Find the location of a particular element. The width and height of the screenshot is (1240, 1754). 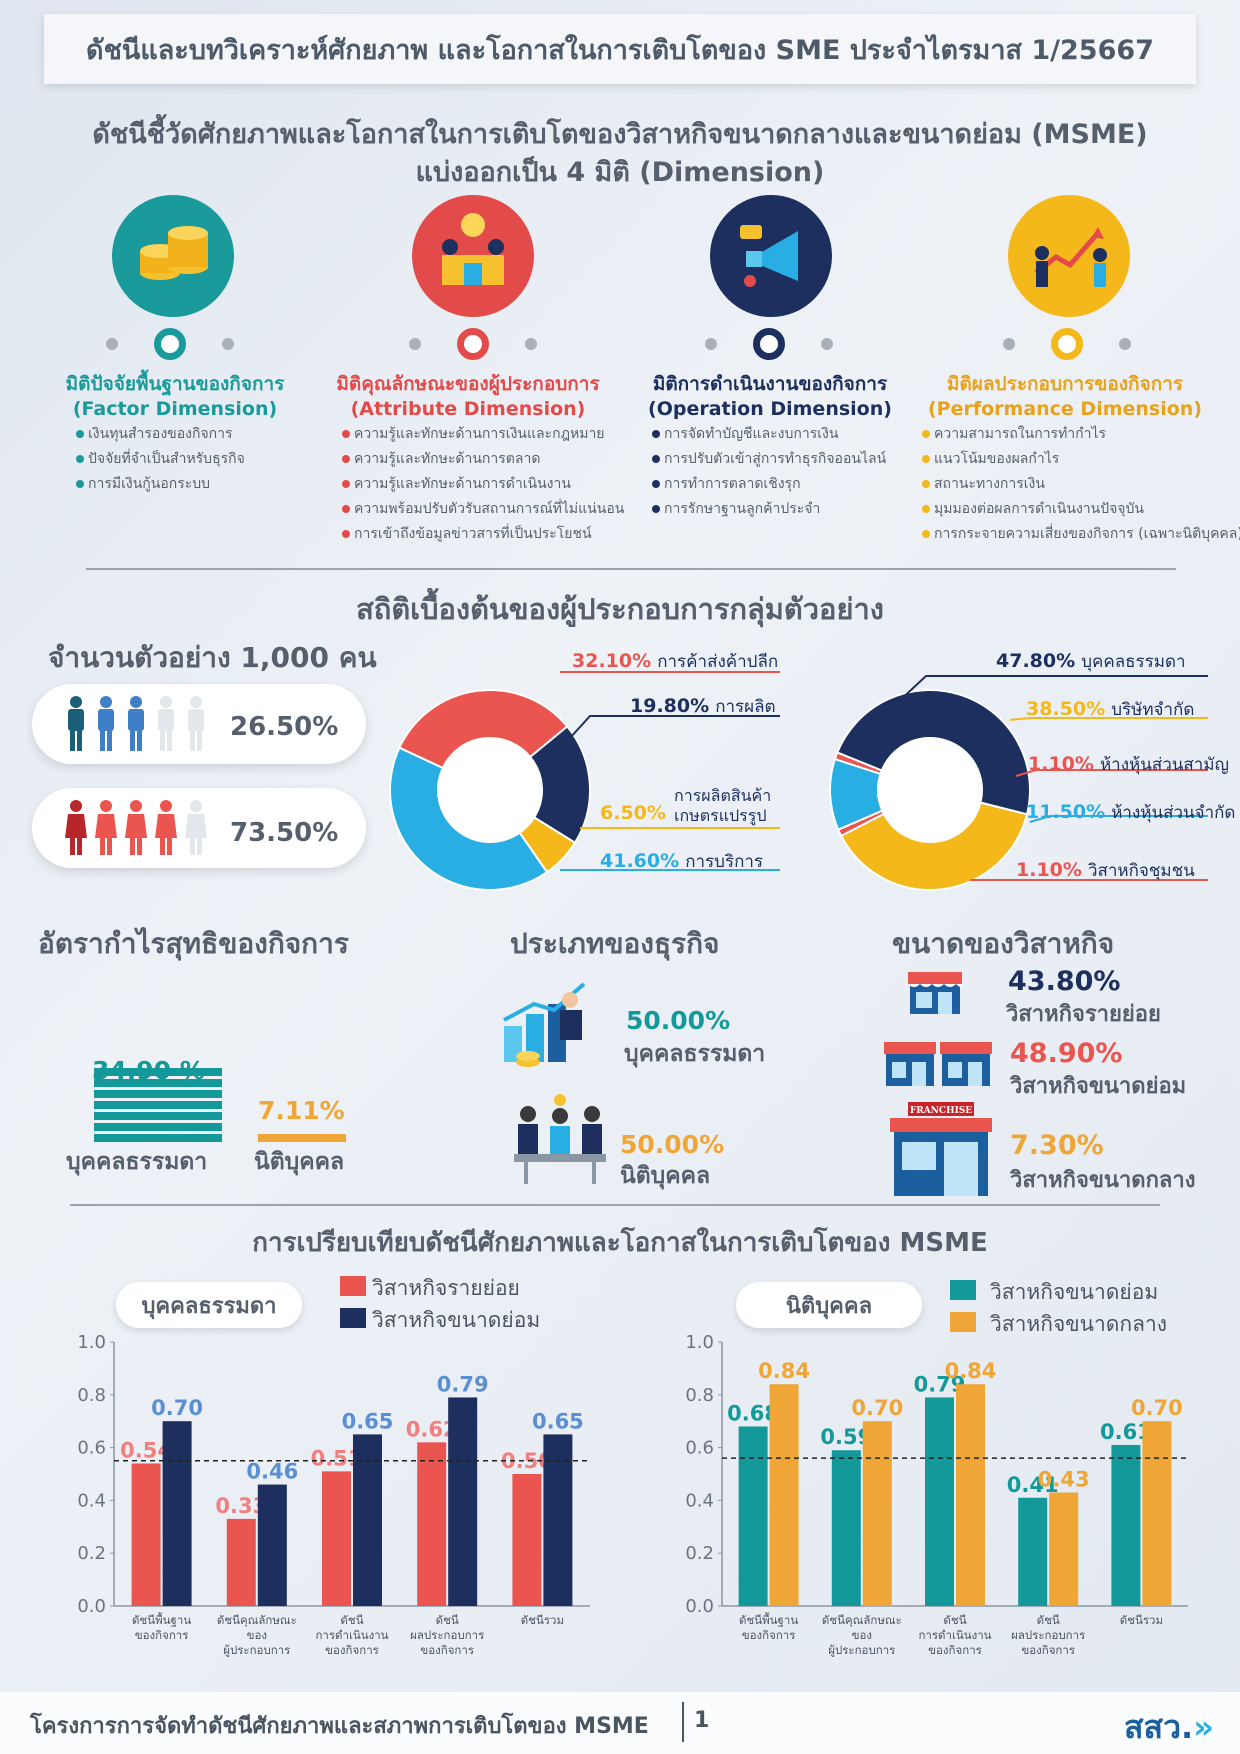

sector-label-service: 41.60% การบริการ is located at coordinates (682, 861).